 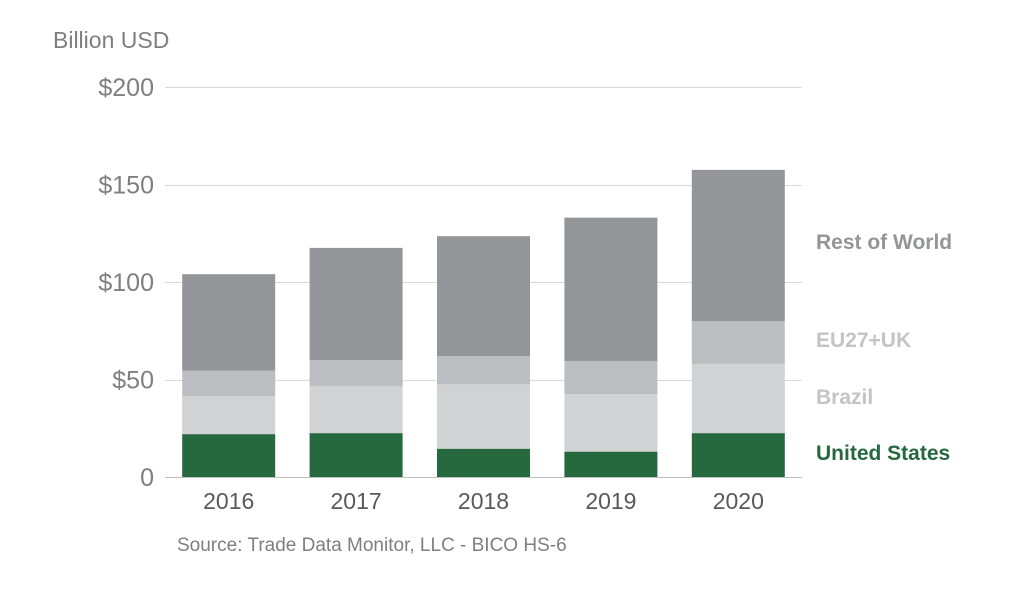 I want to click on bar-brazil-2017, so click(x=356, y=410).